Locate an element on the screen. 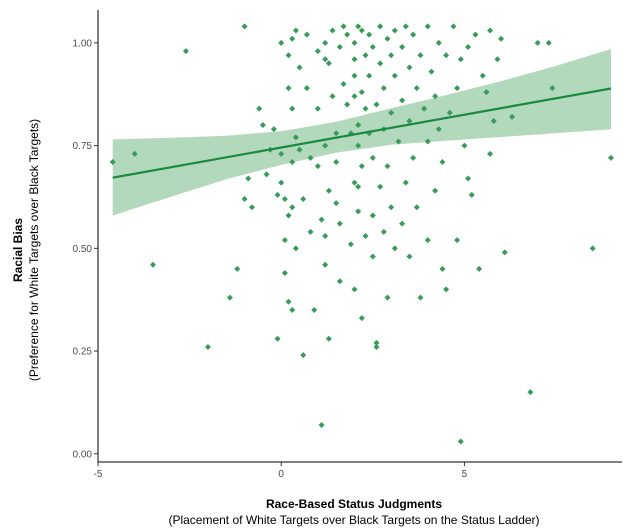 The height and width of the screenshot is (531, 629). fit-line-layer is located at coordinates (362, 133).